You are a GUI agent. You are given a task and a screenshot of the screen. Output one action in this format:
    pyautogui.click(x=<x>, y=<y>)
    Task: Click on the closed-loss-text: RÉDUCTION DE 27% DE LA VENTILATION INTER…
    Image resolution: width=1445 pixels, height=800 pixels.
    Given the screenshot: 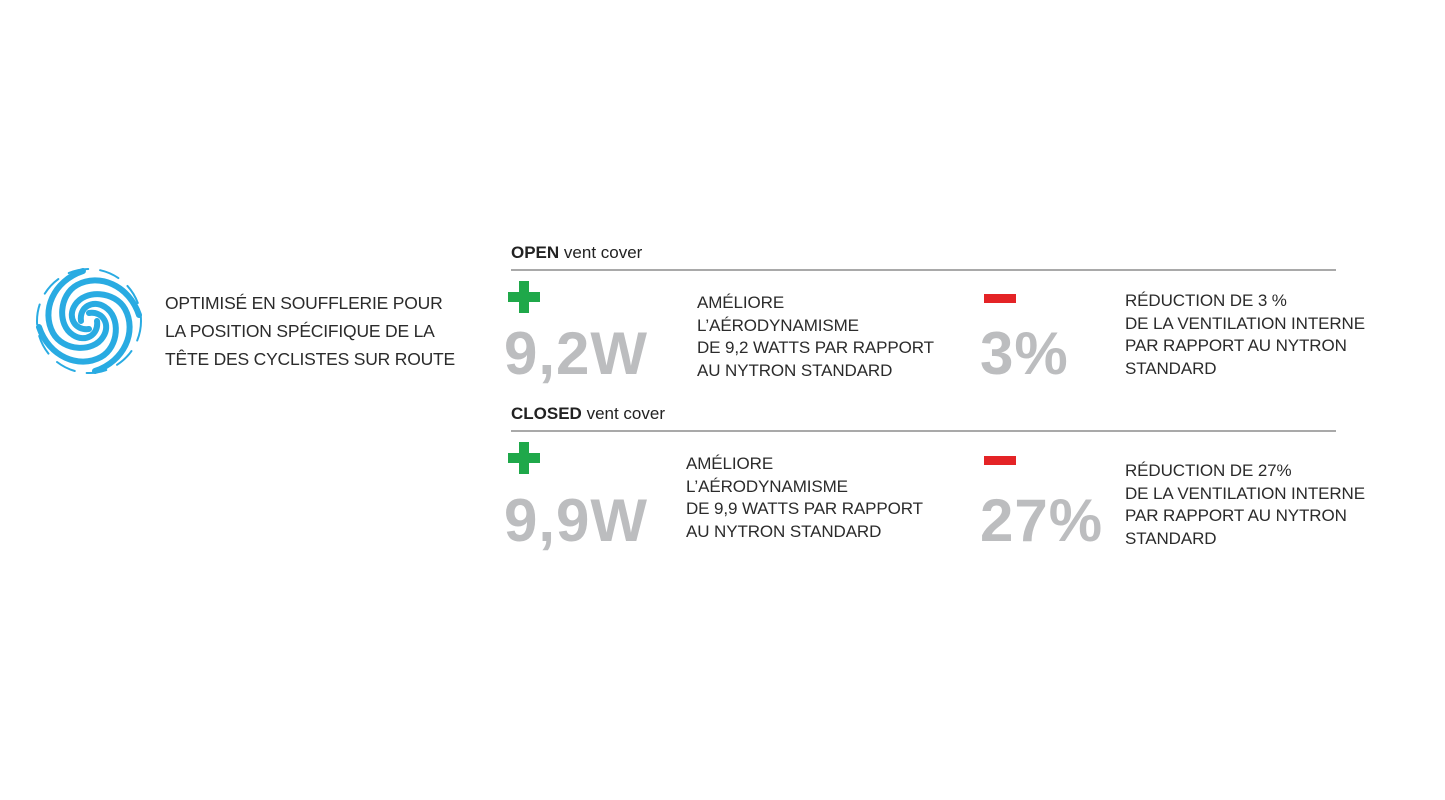 What is the action you would take?
    pyautogui.click(x=1245, y=504)
    